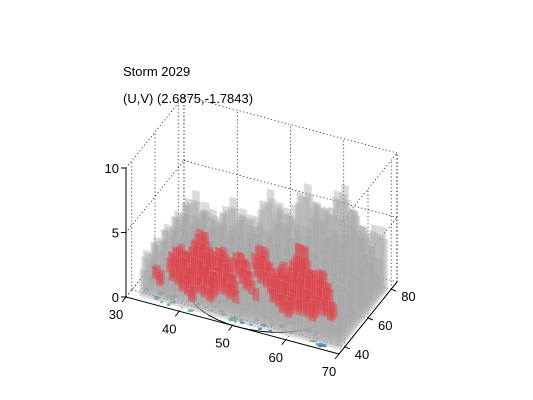  Describe the element at coordinates (370, 319) in the screenshot. I see `y-tick-mark` at that location.